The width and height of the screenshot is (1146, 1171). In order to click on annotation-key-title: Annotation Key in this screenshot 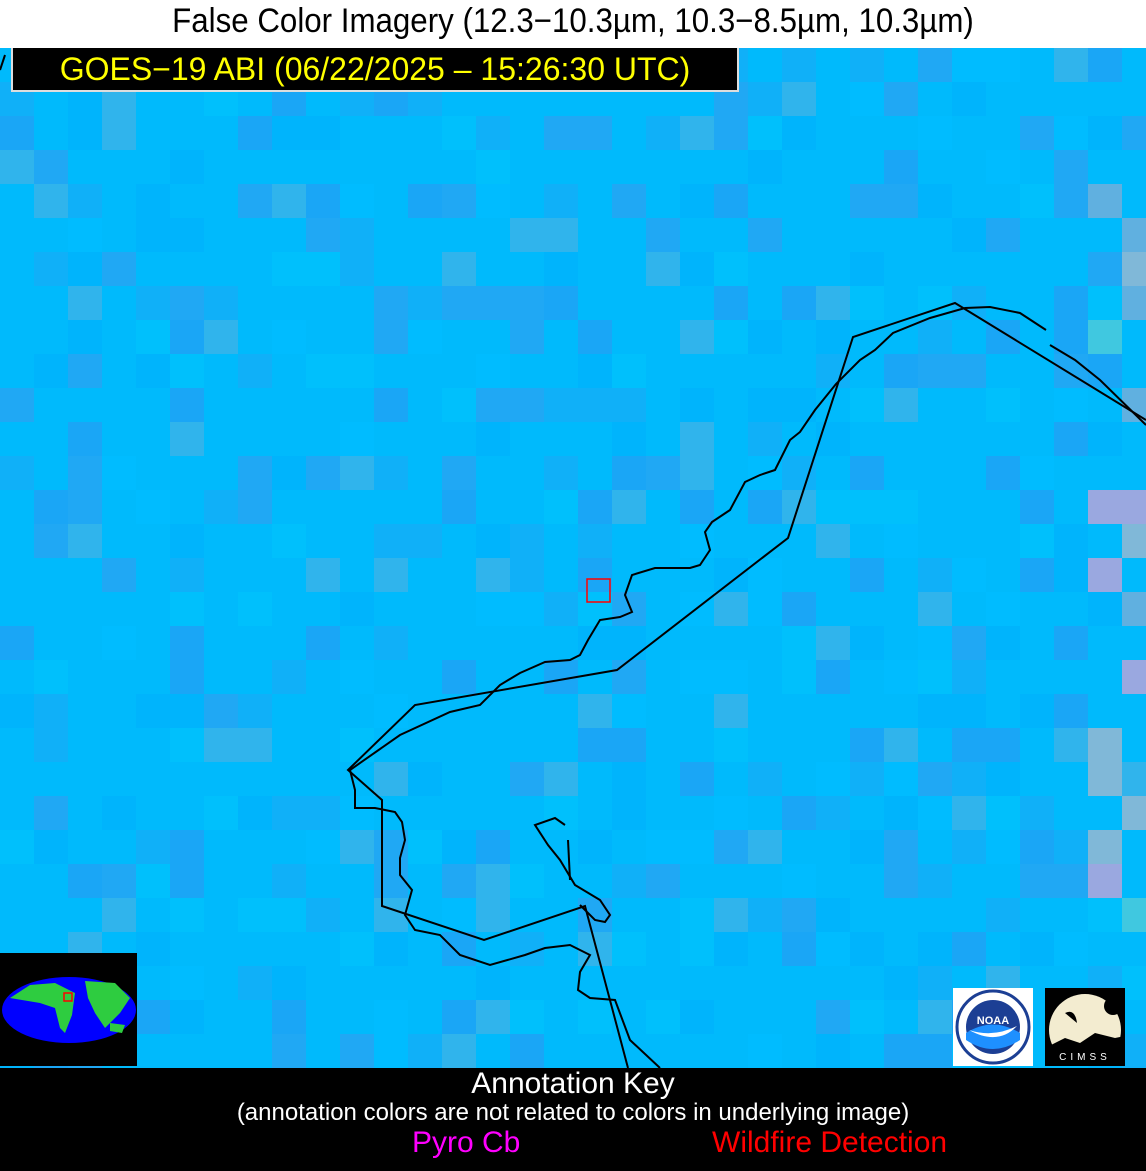, I will do `click(573, 1083)`.